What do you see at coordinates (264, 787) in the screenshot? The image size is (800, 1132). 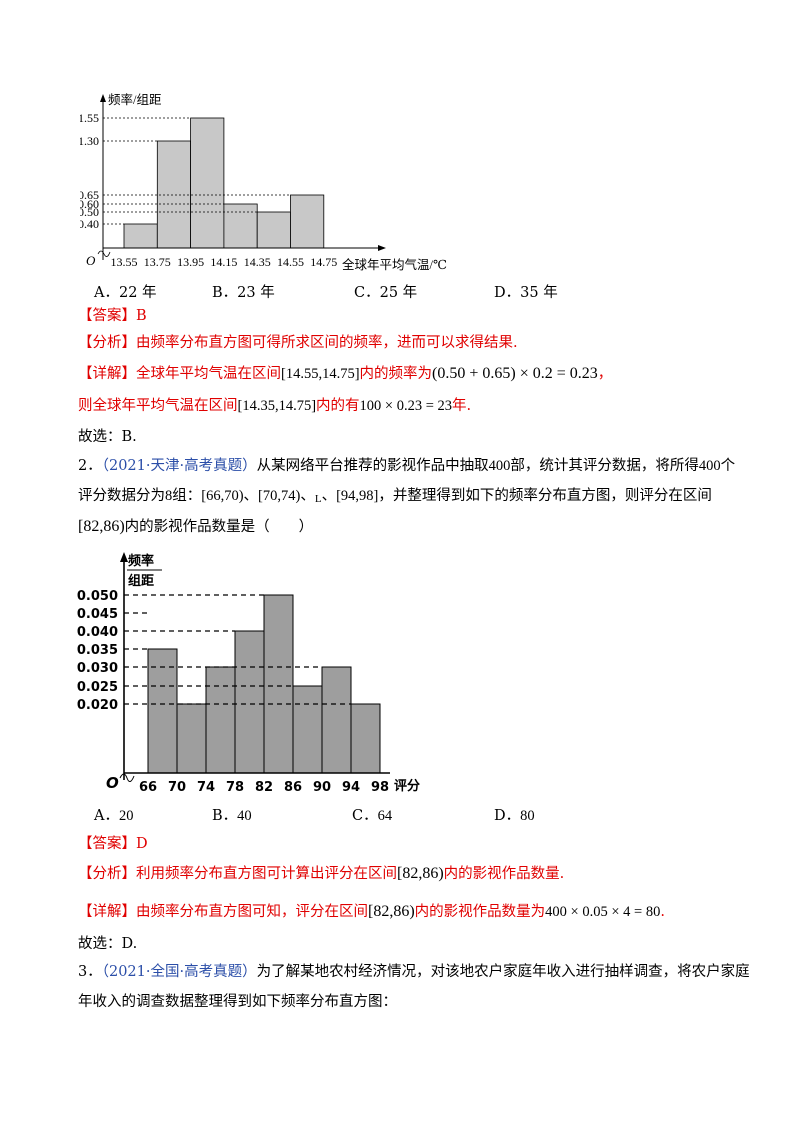 I see `x-tick-label: 82` at bounding box center [264, 787].